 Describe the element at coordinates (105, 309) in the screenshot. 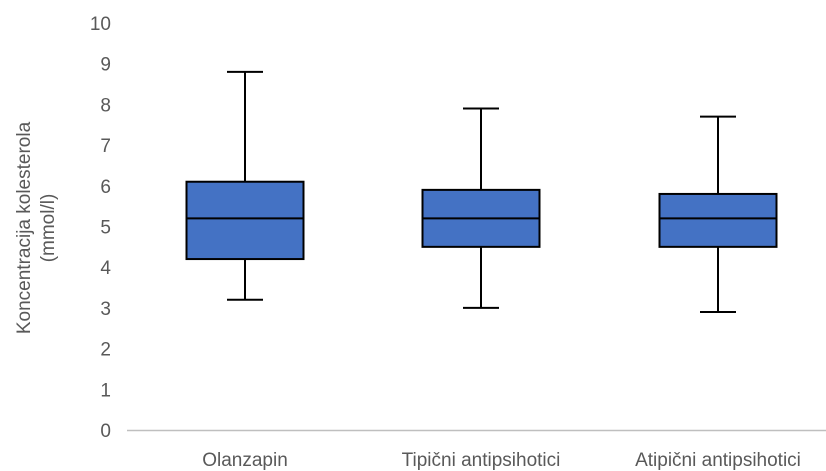

I see `y-tick-label: 3` at that location.